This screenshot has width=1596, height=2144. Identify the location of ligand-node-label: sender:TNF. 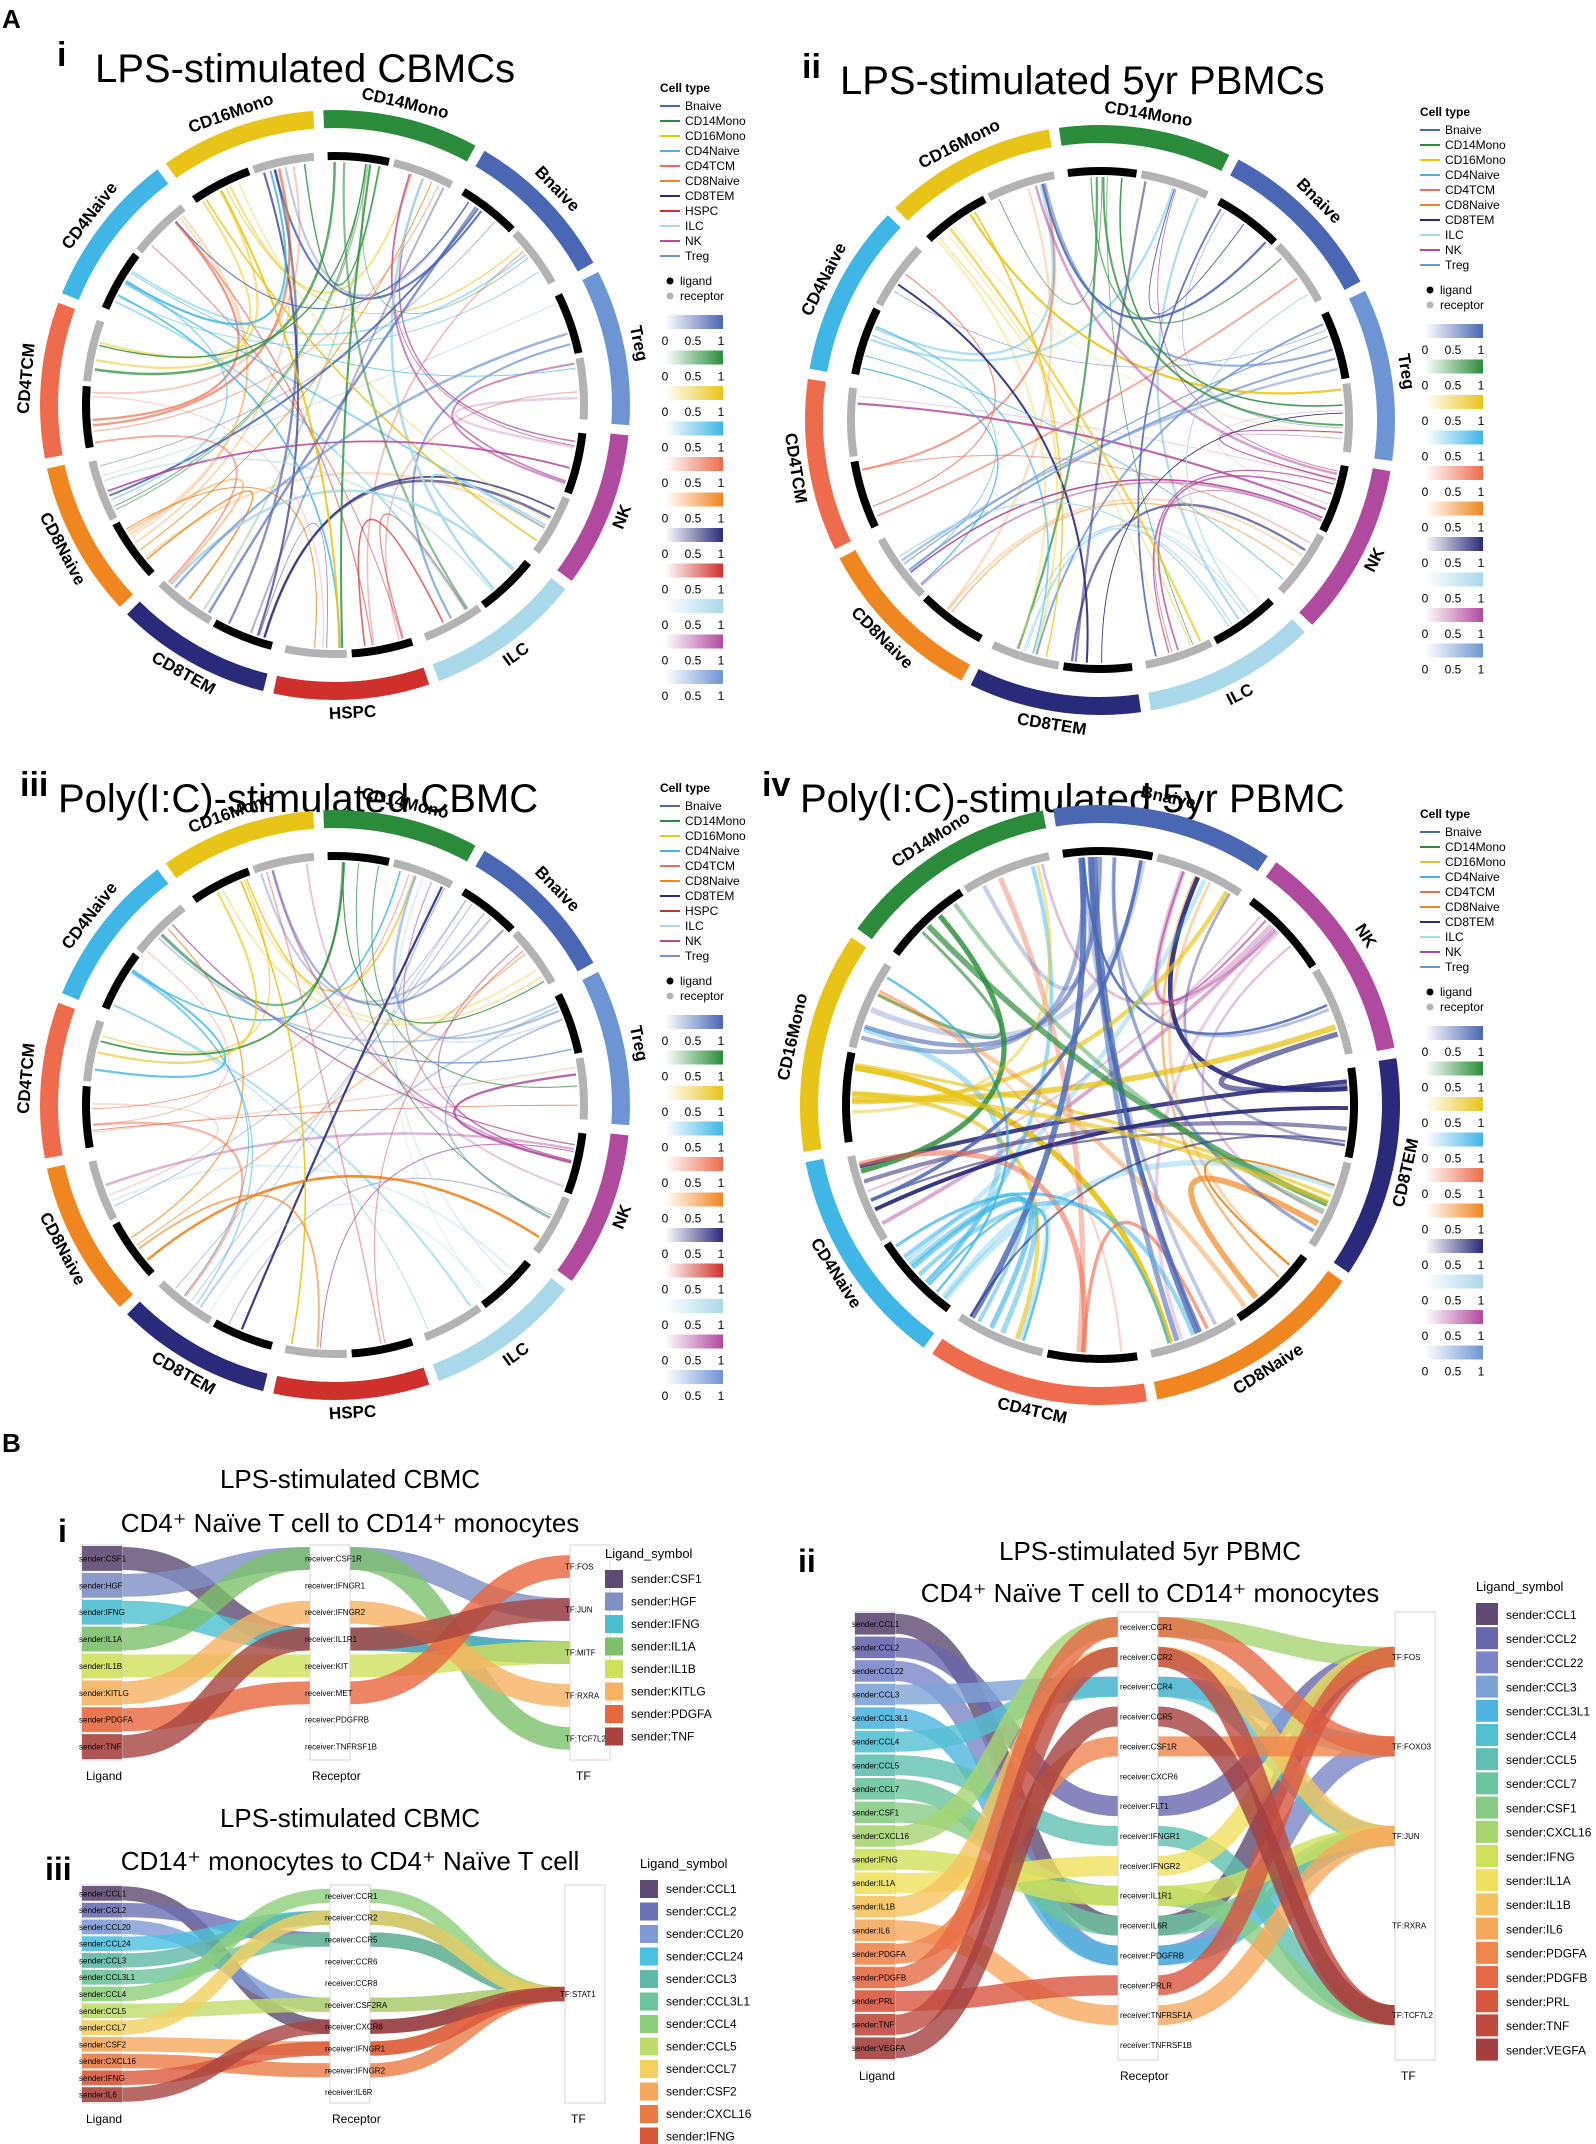
(873, 2025).